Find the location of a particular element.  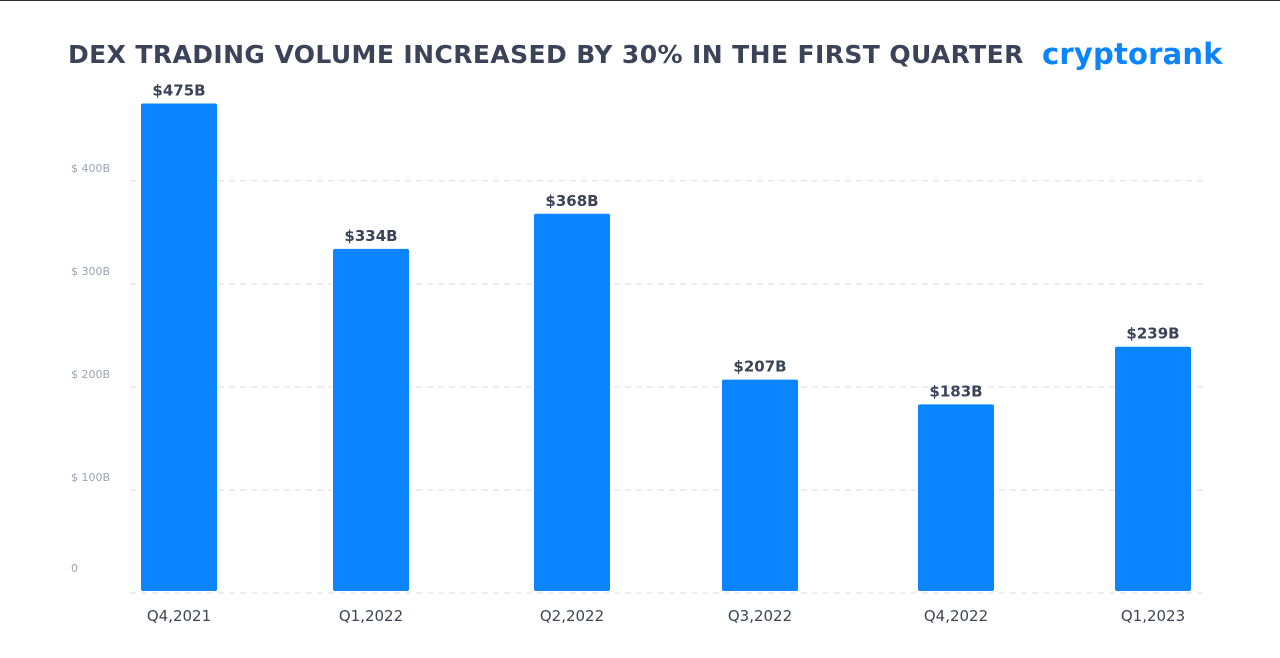

bar-value-label: $475B is located at coordinates (178, 91).